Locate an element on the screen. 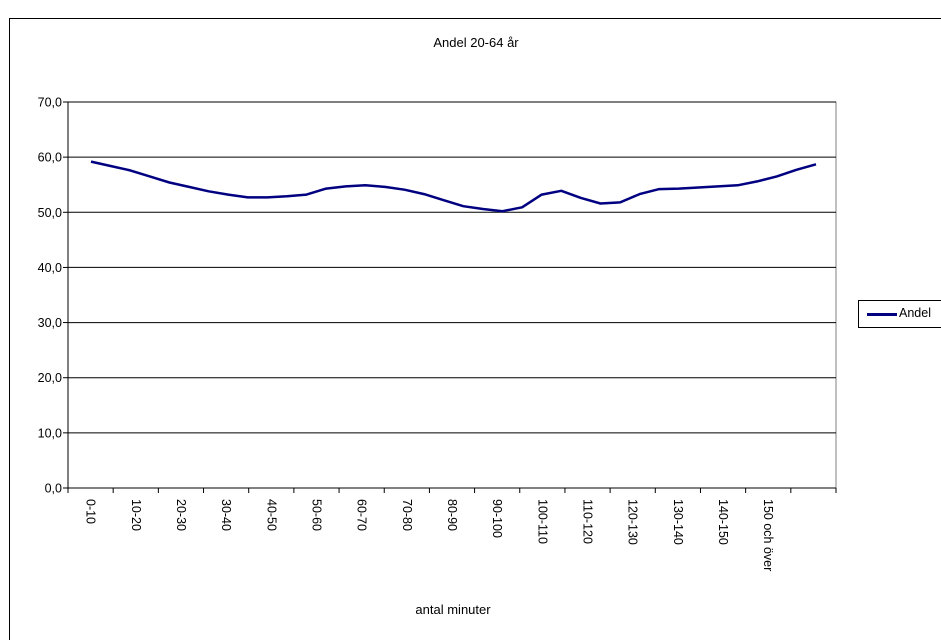 The height and width of the screenshot is (640, 941). x-tick-label: 140-150 is located at coordinates (723, 522).